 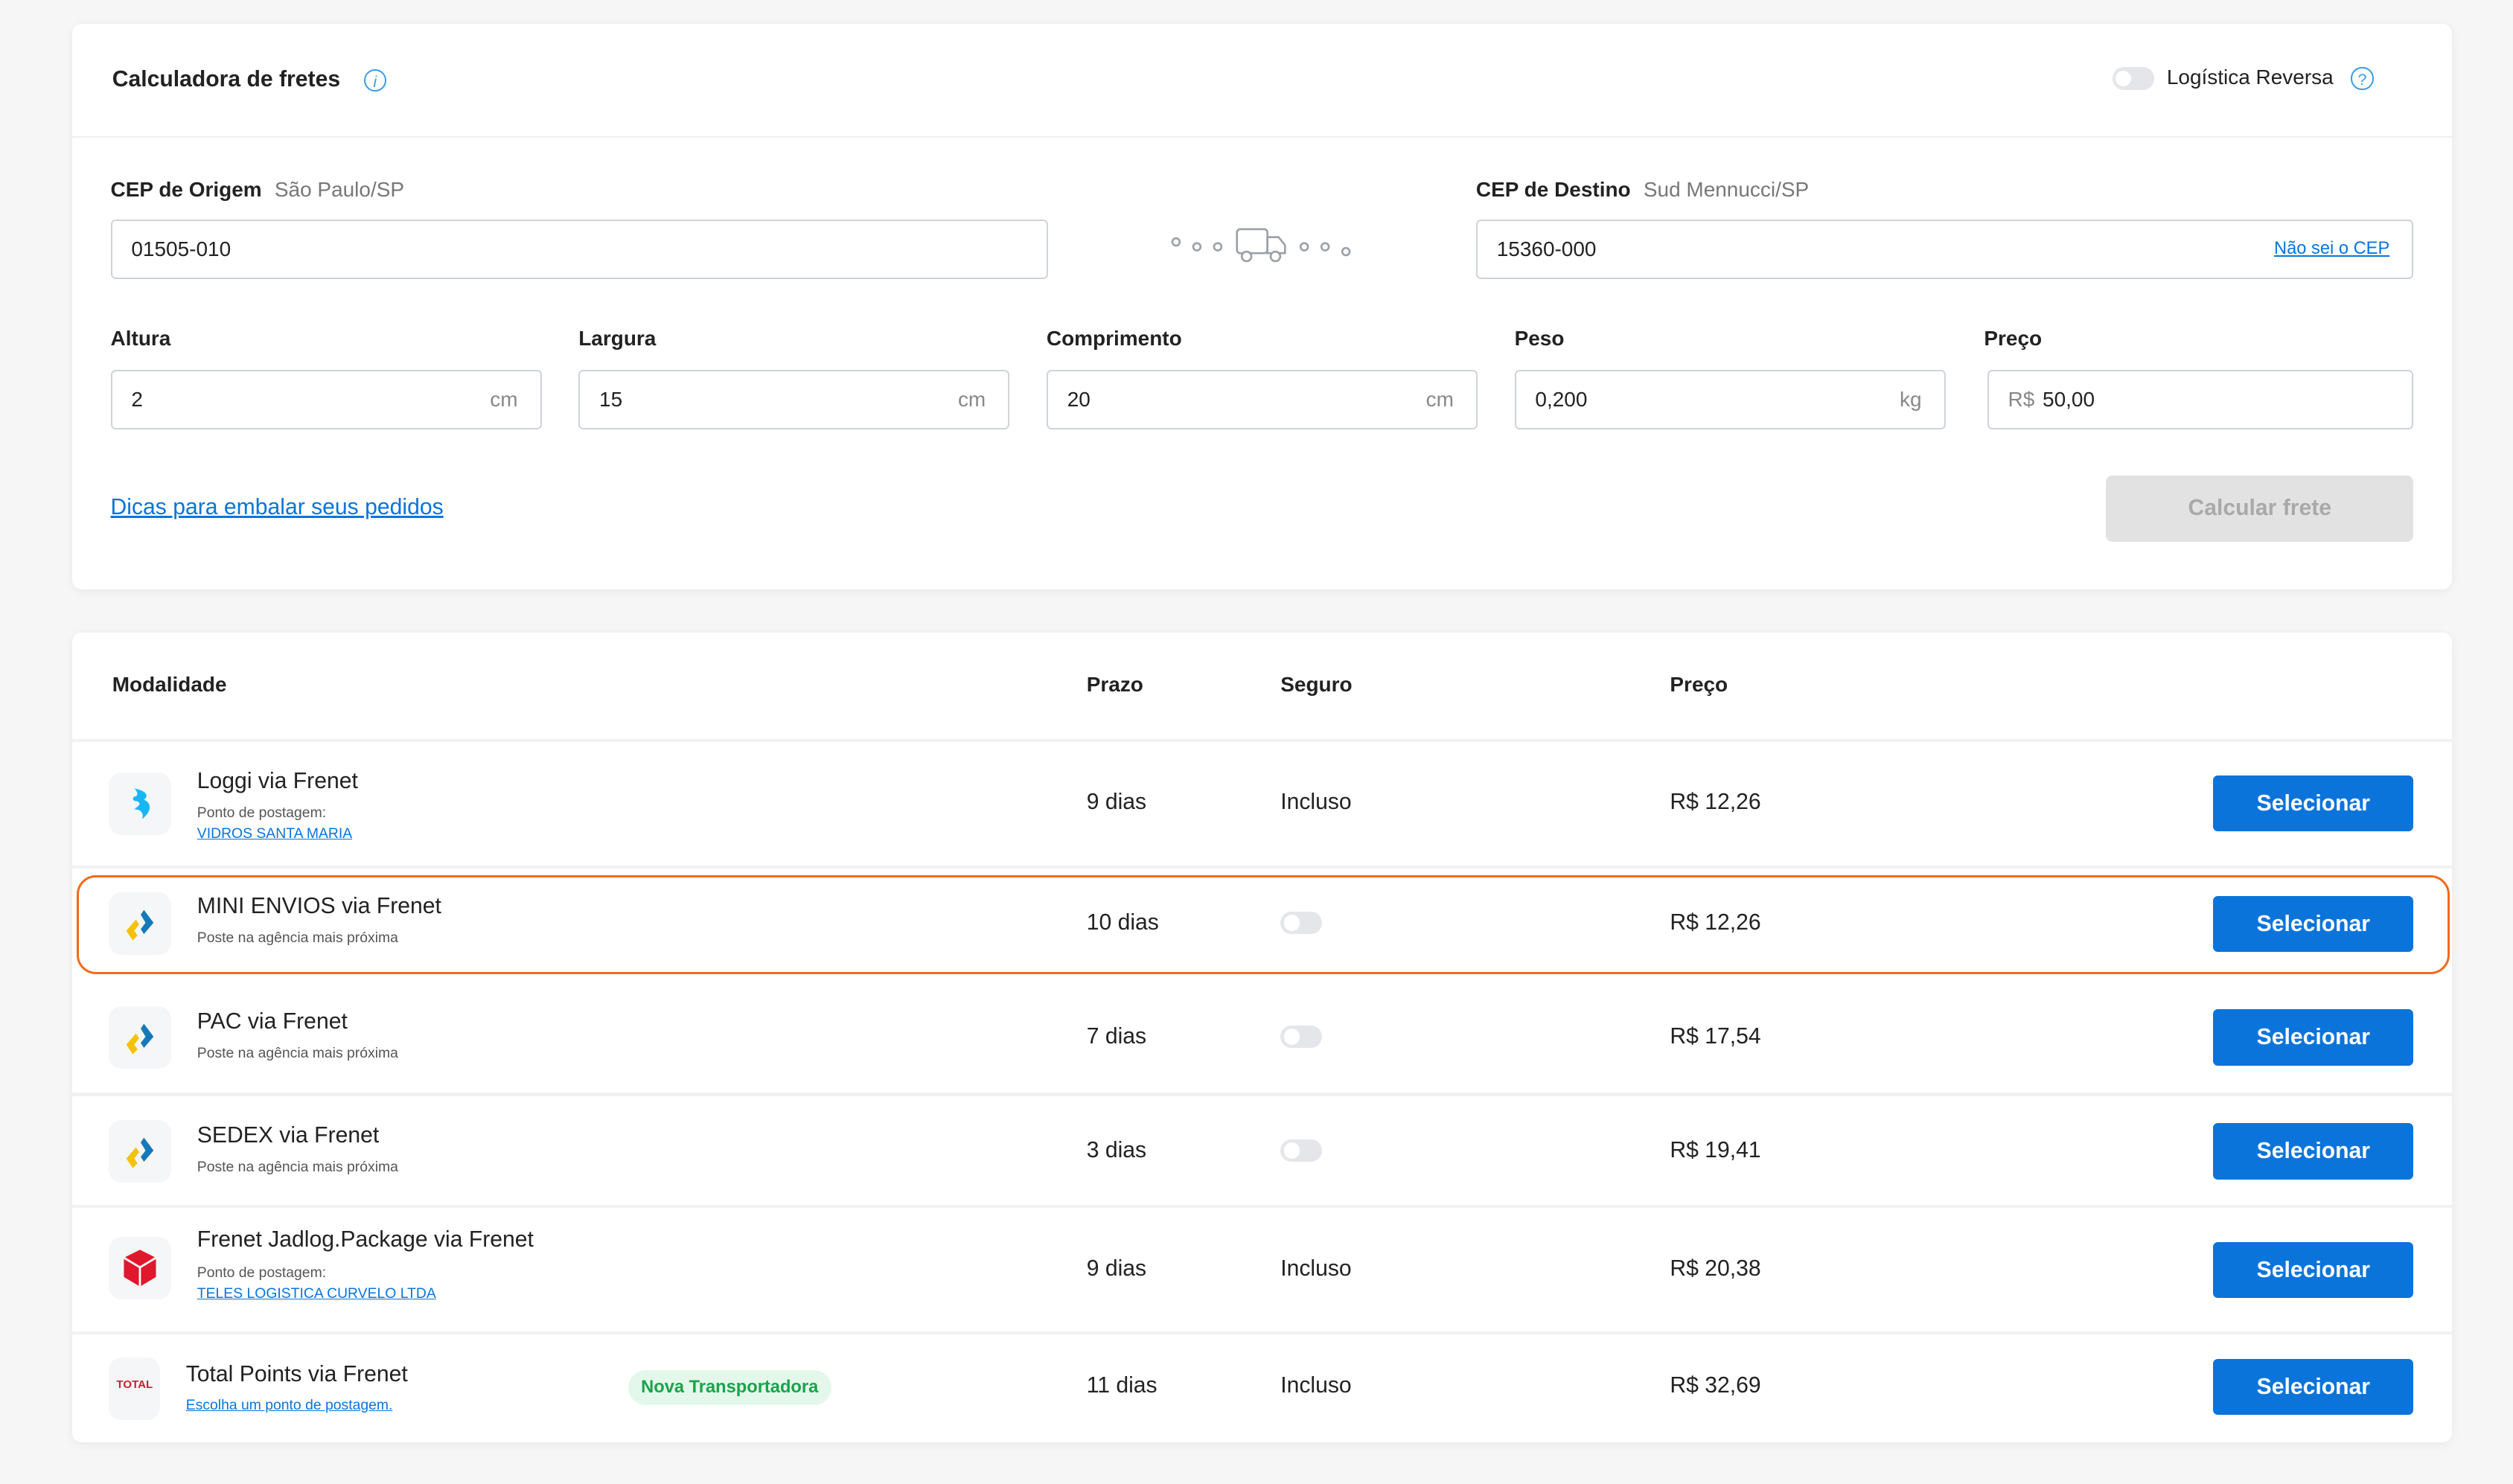 What do you see at coordinates (2201, 399) in the screenshot?
I see `price-input: R$ 50,00` at bounding box center [2201, 399].